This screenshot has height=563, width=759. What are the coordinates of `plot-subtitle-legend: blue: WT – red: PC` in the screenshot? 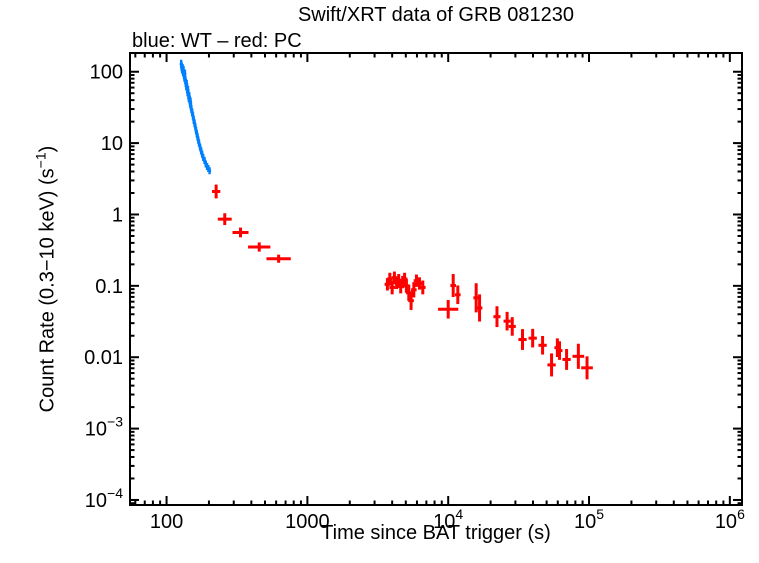 It's located at (217, 41).